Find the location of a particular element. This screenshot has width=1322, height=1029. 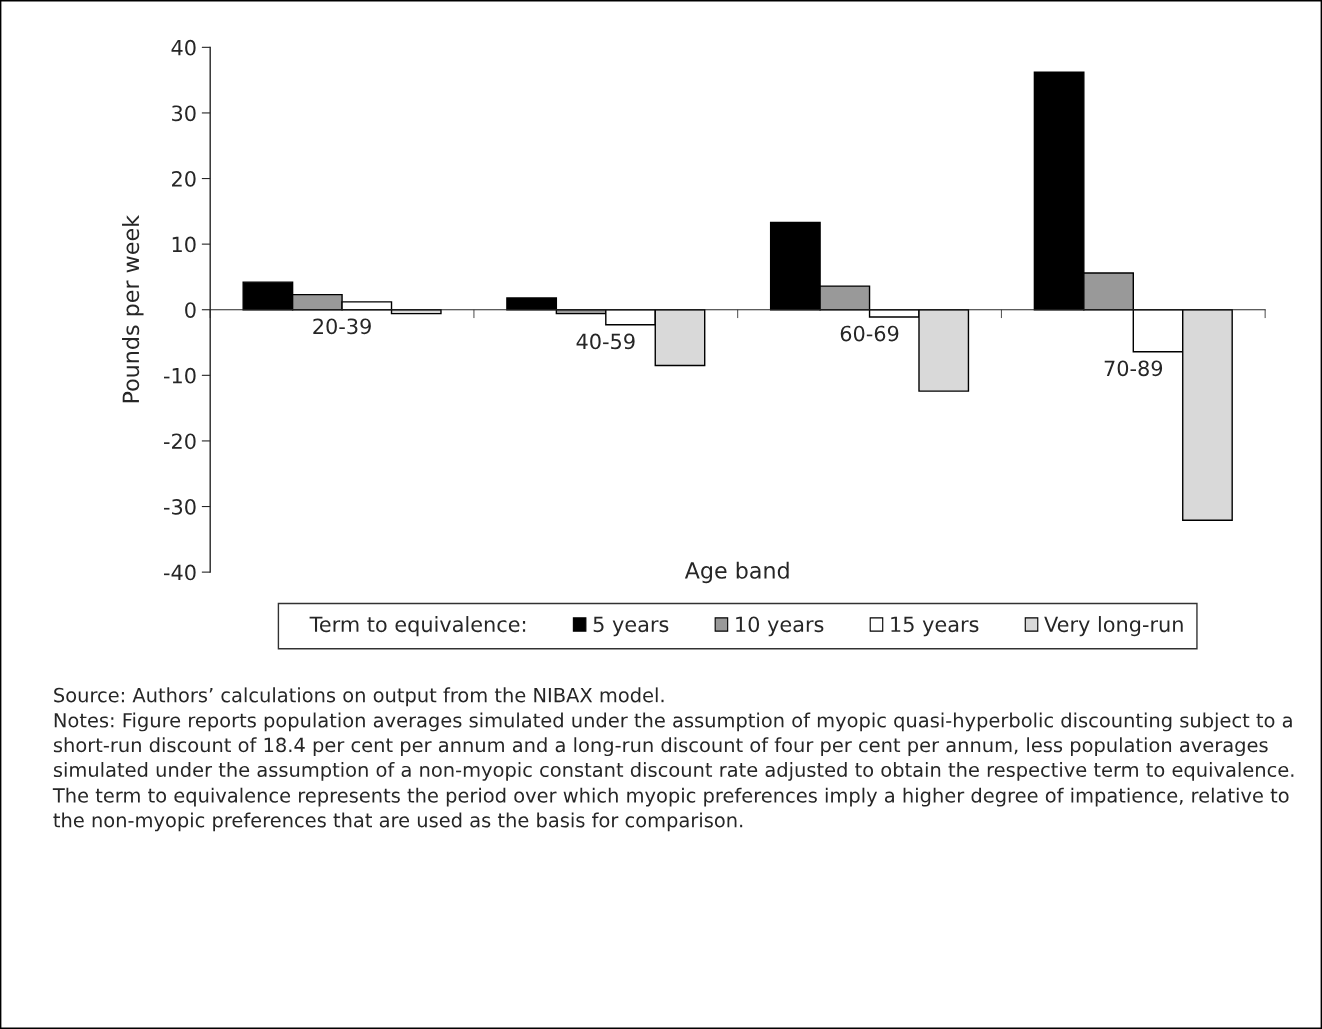

x-tick-label: 20-39 is located at coordinates (342, 326).